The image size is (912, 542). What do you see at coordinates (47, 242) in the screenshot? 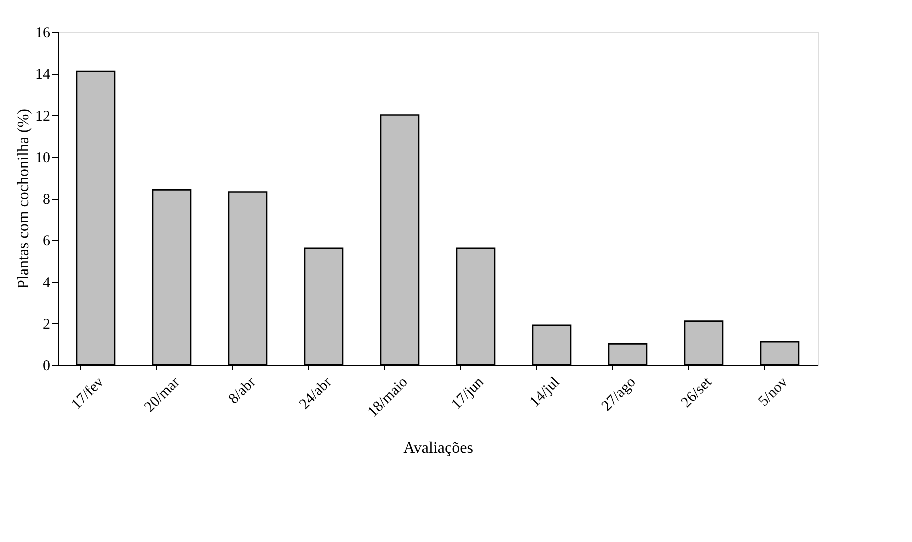
I see `y-tick-label: 6` at bounding box center [47, 242].